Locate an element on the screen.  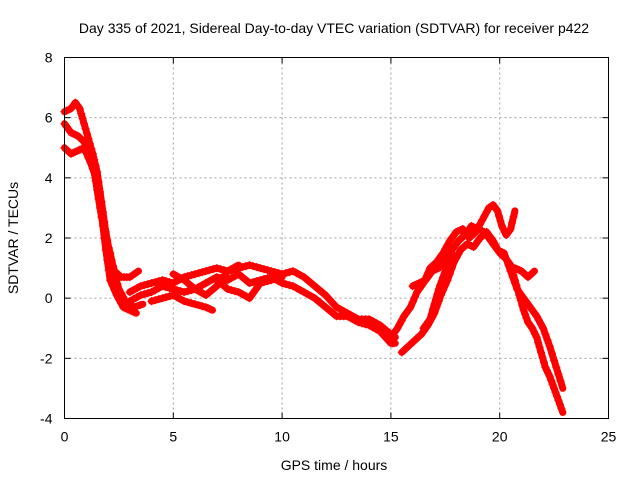
x-tick-label: 25 is located at coordinates (609, 437).